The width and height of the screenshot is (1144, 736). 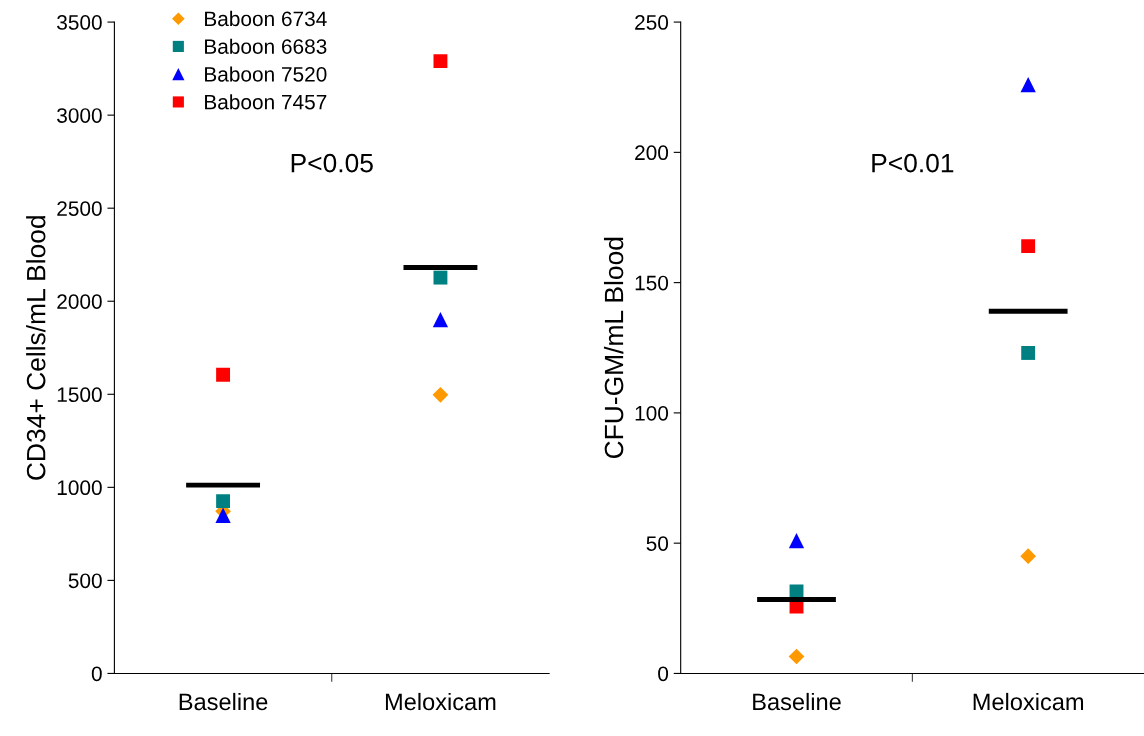 I want to click on y-tick-label: 2500, so click(x=79, y=208).